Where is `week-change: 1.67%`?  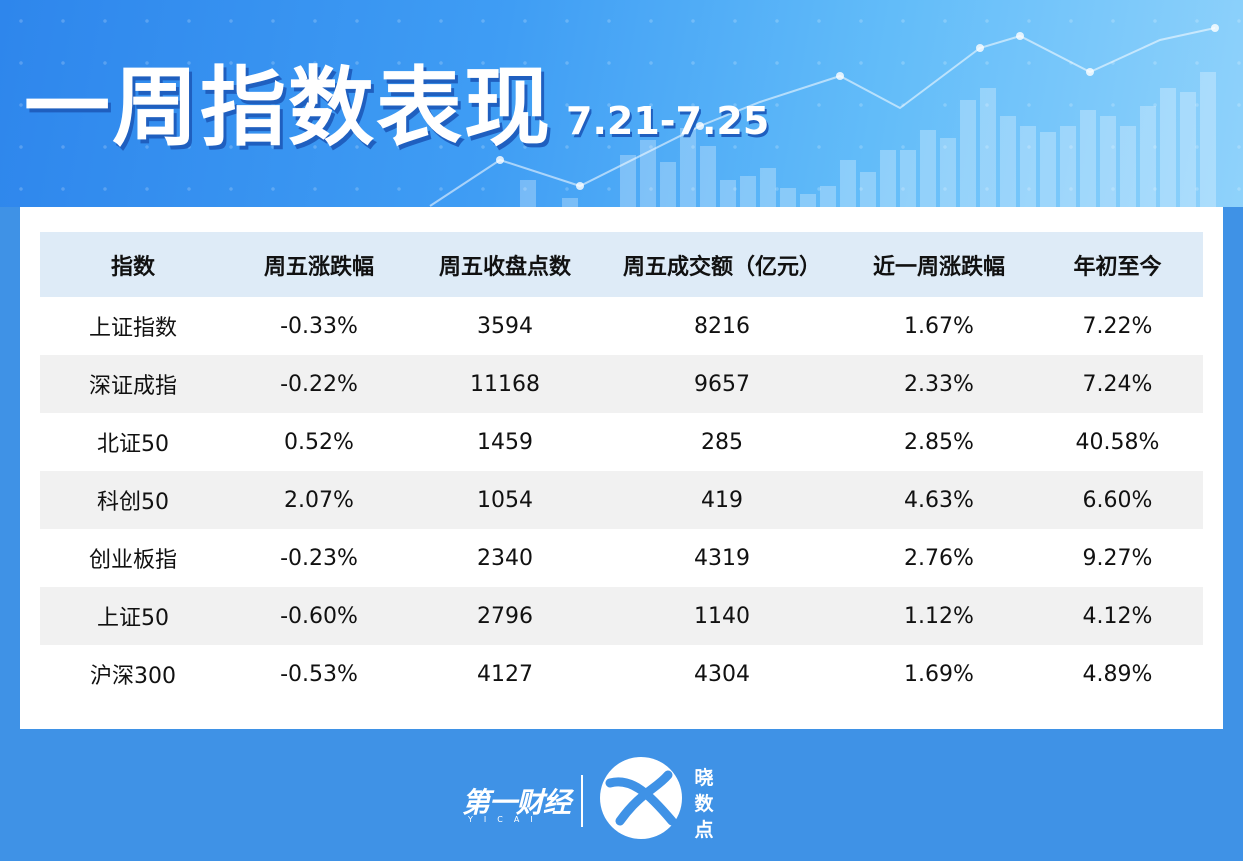
week-change: 1.67% is located at coordinates (939, 326).